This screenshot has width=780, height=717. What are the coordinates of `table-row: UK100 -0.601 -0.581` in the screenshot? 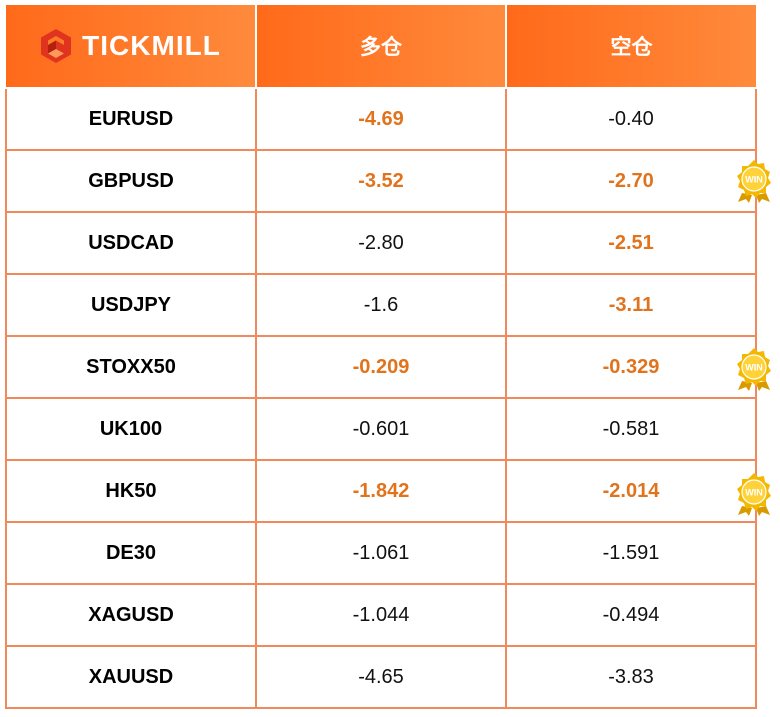 It's located at (381, 429).